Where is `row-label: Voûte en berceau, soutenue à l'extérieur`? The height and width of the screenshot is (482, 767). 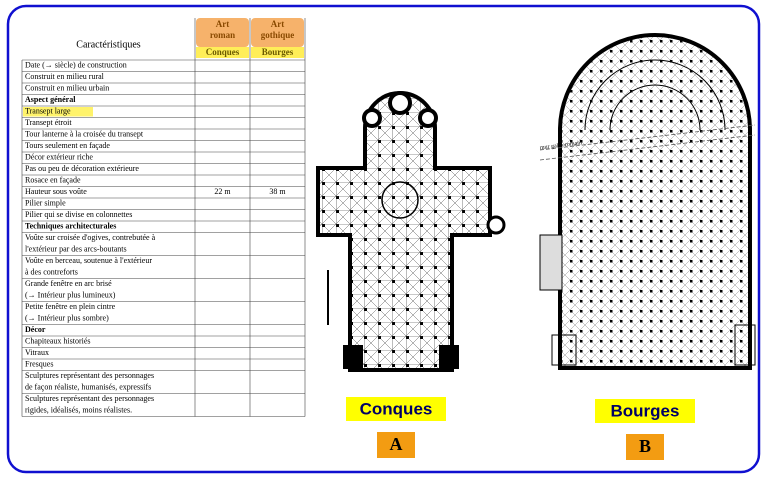
row-label: Voûte en berceau, soutenue à l'extérieur is located at coordinates (88, 260).